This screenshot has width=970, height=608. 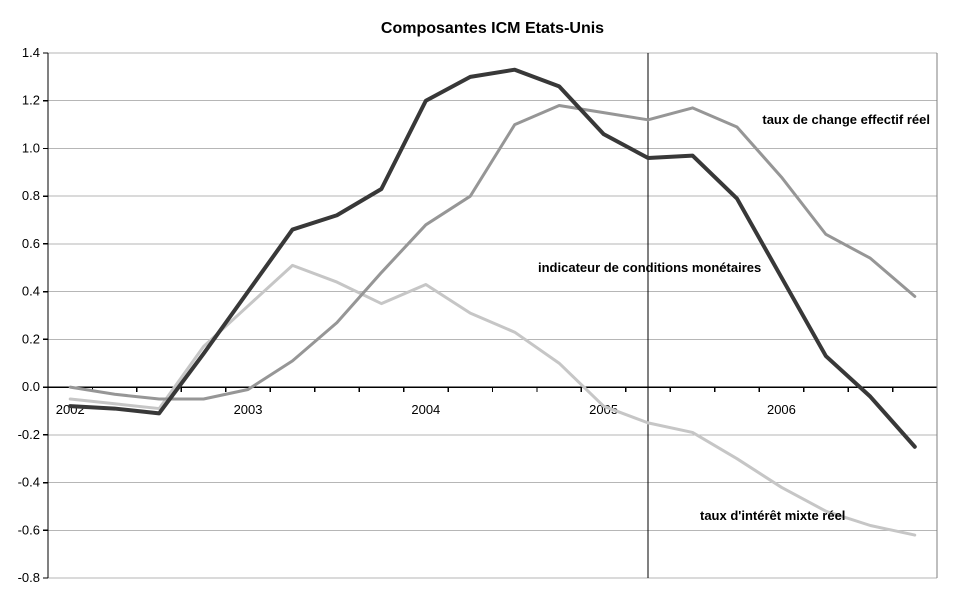 I want to click on y-tick-label: -0.4, so click(x=29, y=482).